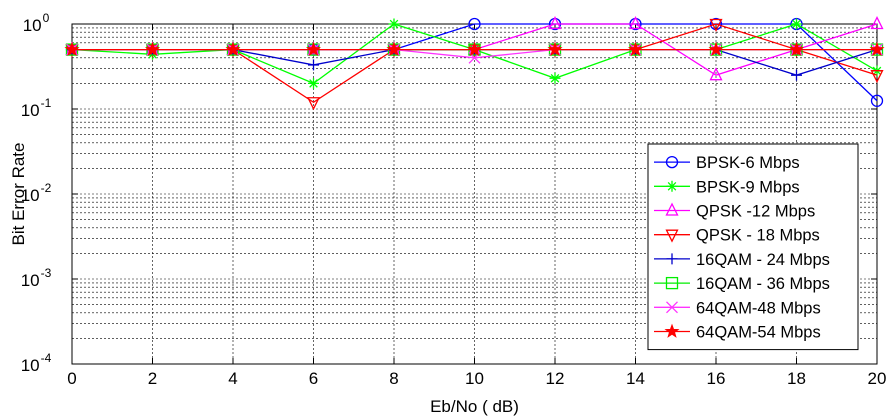 This screenshot has height=417, width=893. I want to click on legend-label: 16QAM - 24 Mbps, so click(763, 260).